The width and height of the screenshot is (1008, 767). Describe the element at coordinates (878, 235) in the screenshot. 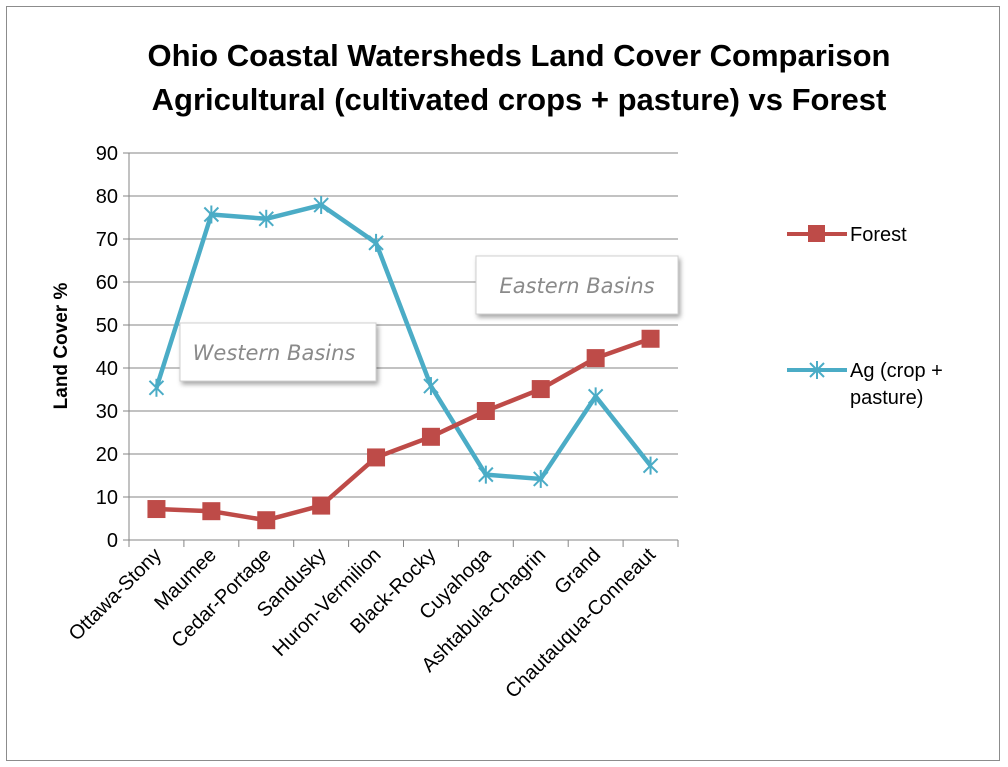

I see `legend-label-forest: Forest` at that location.